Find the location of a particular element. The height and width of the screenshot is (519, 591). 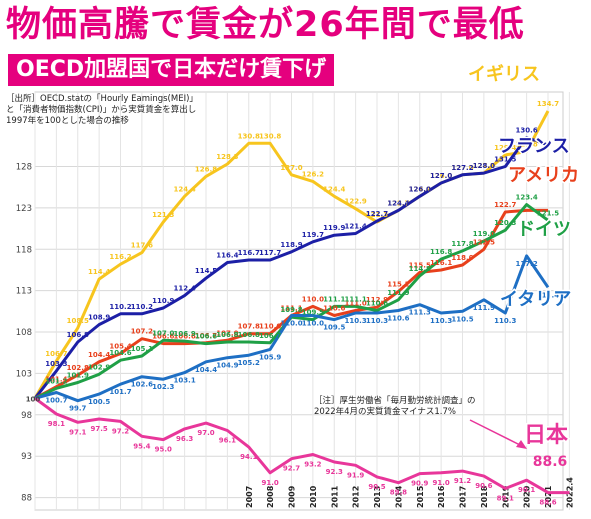

data-label-de: 109.5 is located at coordinates (313, 313).